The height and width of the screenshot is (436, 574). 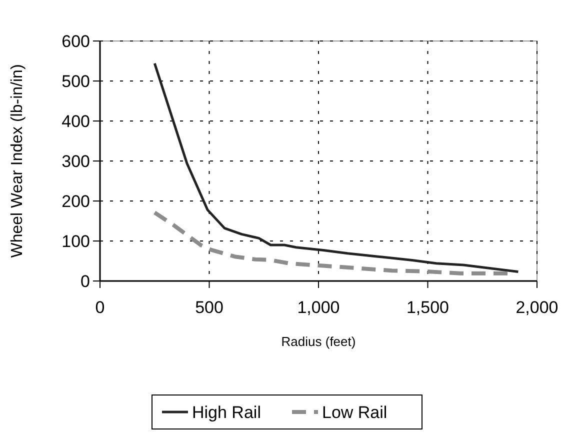 What do you see at coordinates (318, 341) in the screenshot?
I see `x-axis-title: Radius (feet)` at bounding box center [318, 341].